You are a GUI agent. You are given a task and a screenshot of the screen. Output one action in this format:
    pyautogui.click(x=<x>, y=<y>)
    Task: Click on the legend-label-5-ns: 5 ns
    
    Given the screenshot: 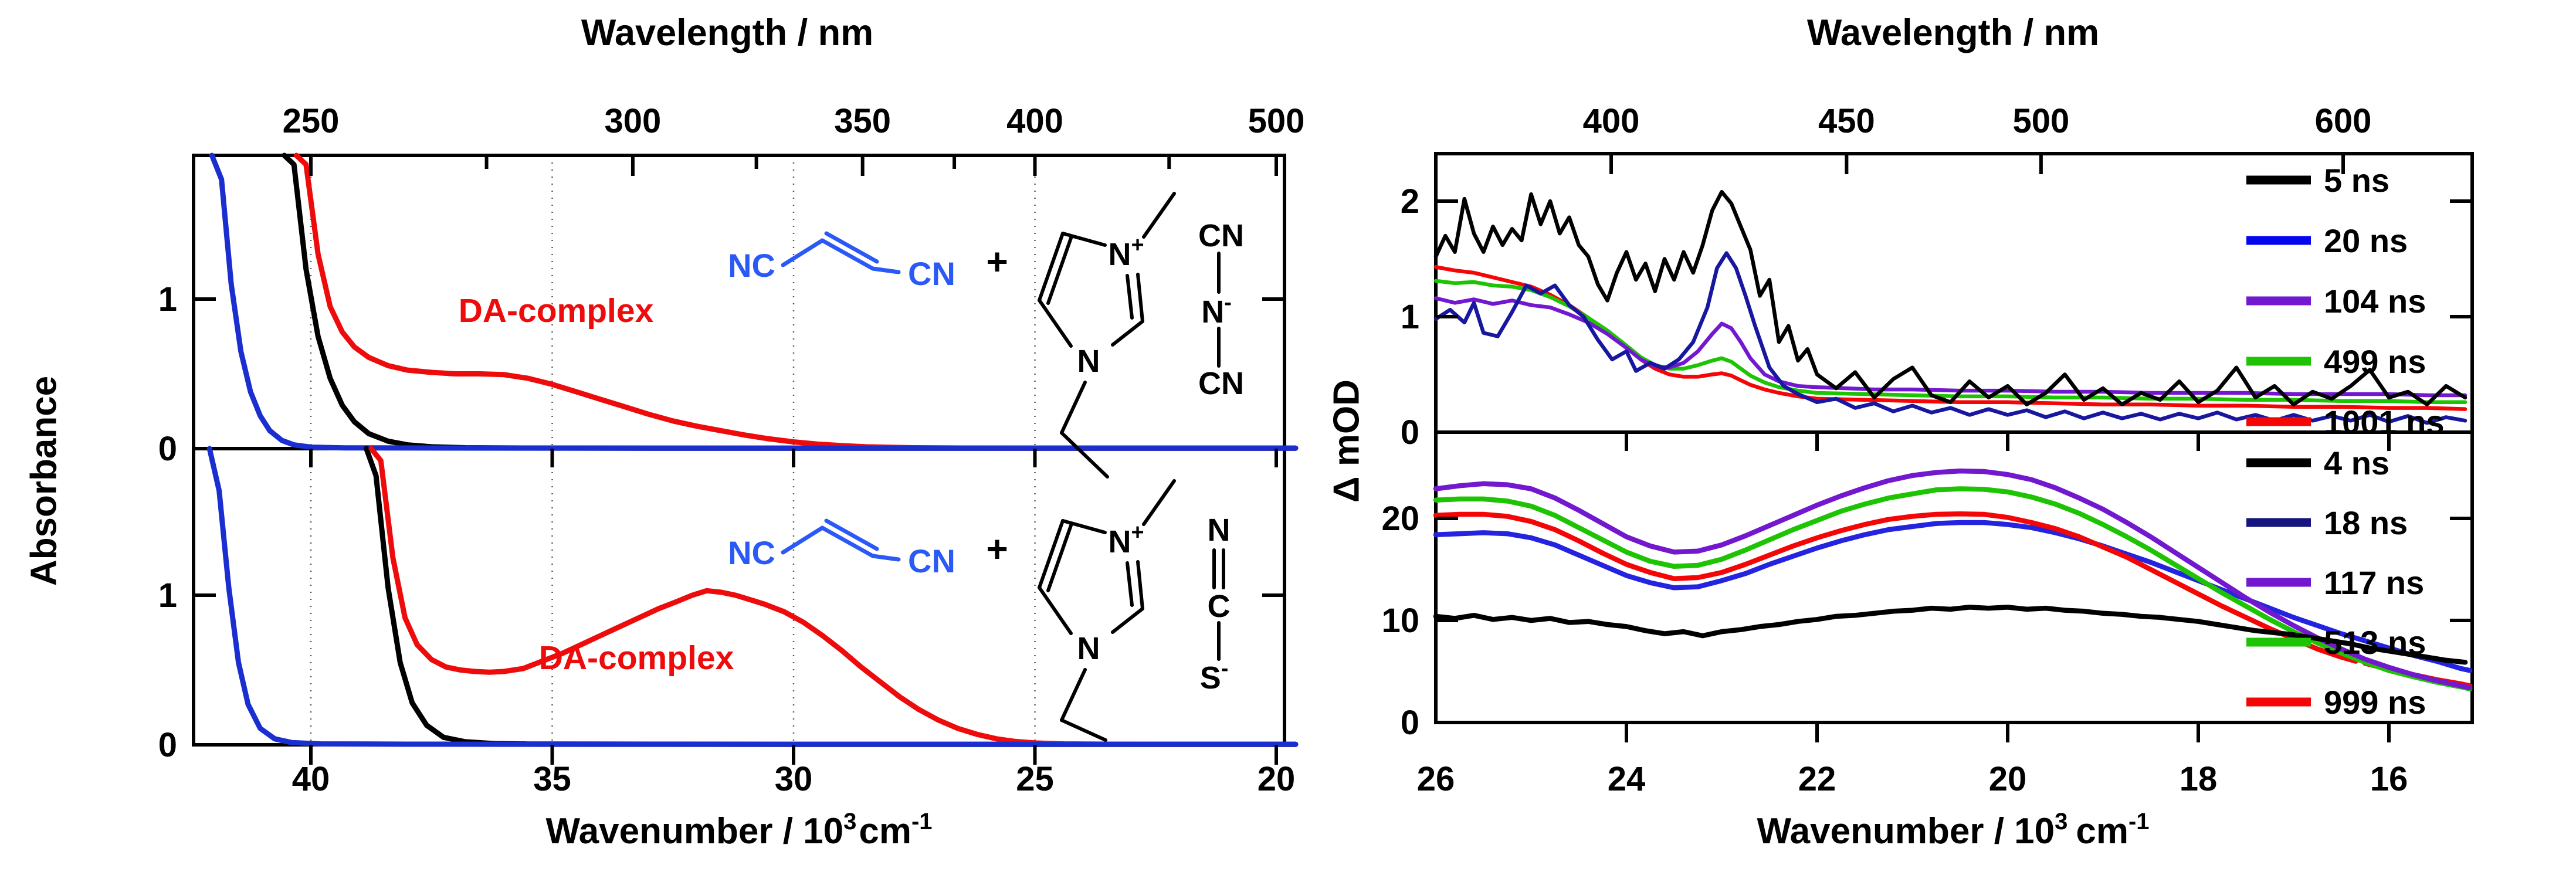 What is the action you would take?
    pyautogui.click(x=2357, y=180)
    